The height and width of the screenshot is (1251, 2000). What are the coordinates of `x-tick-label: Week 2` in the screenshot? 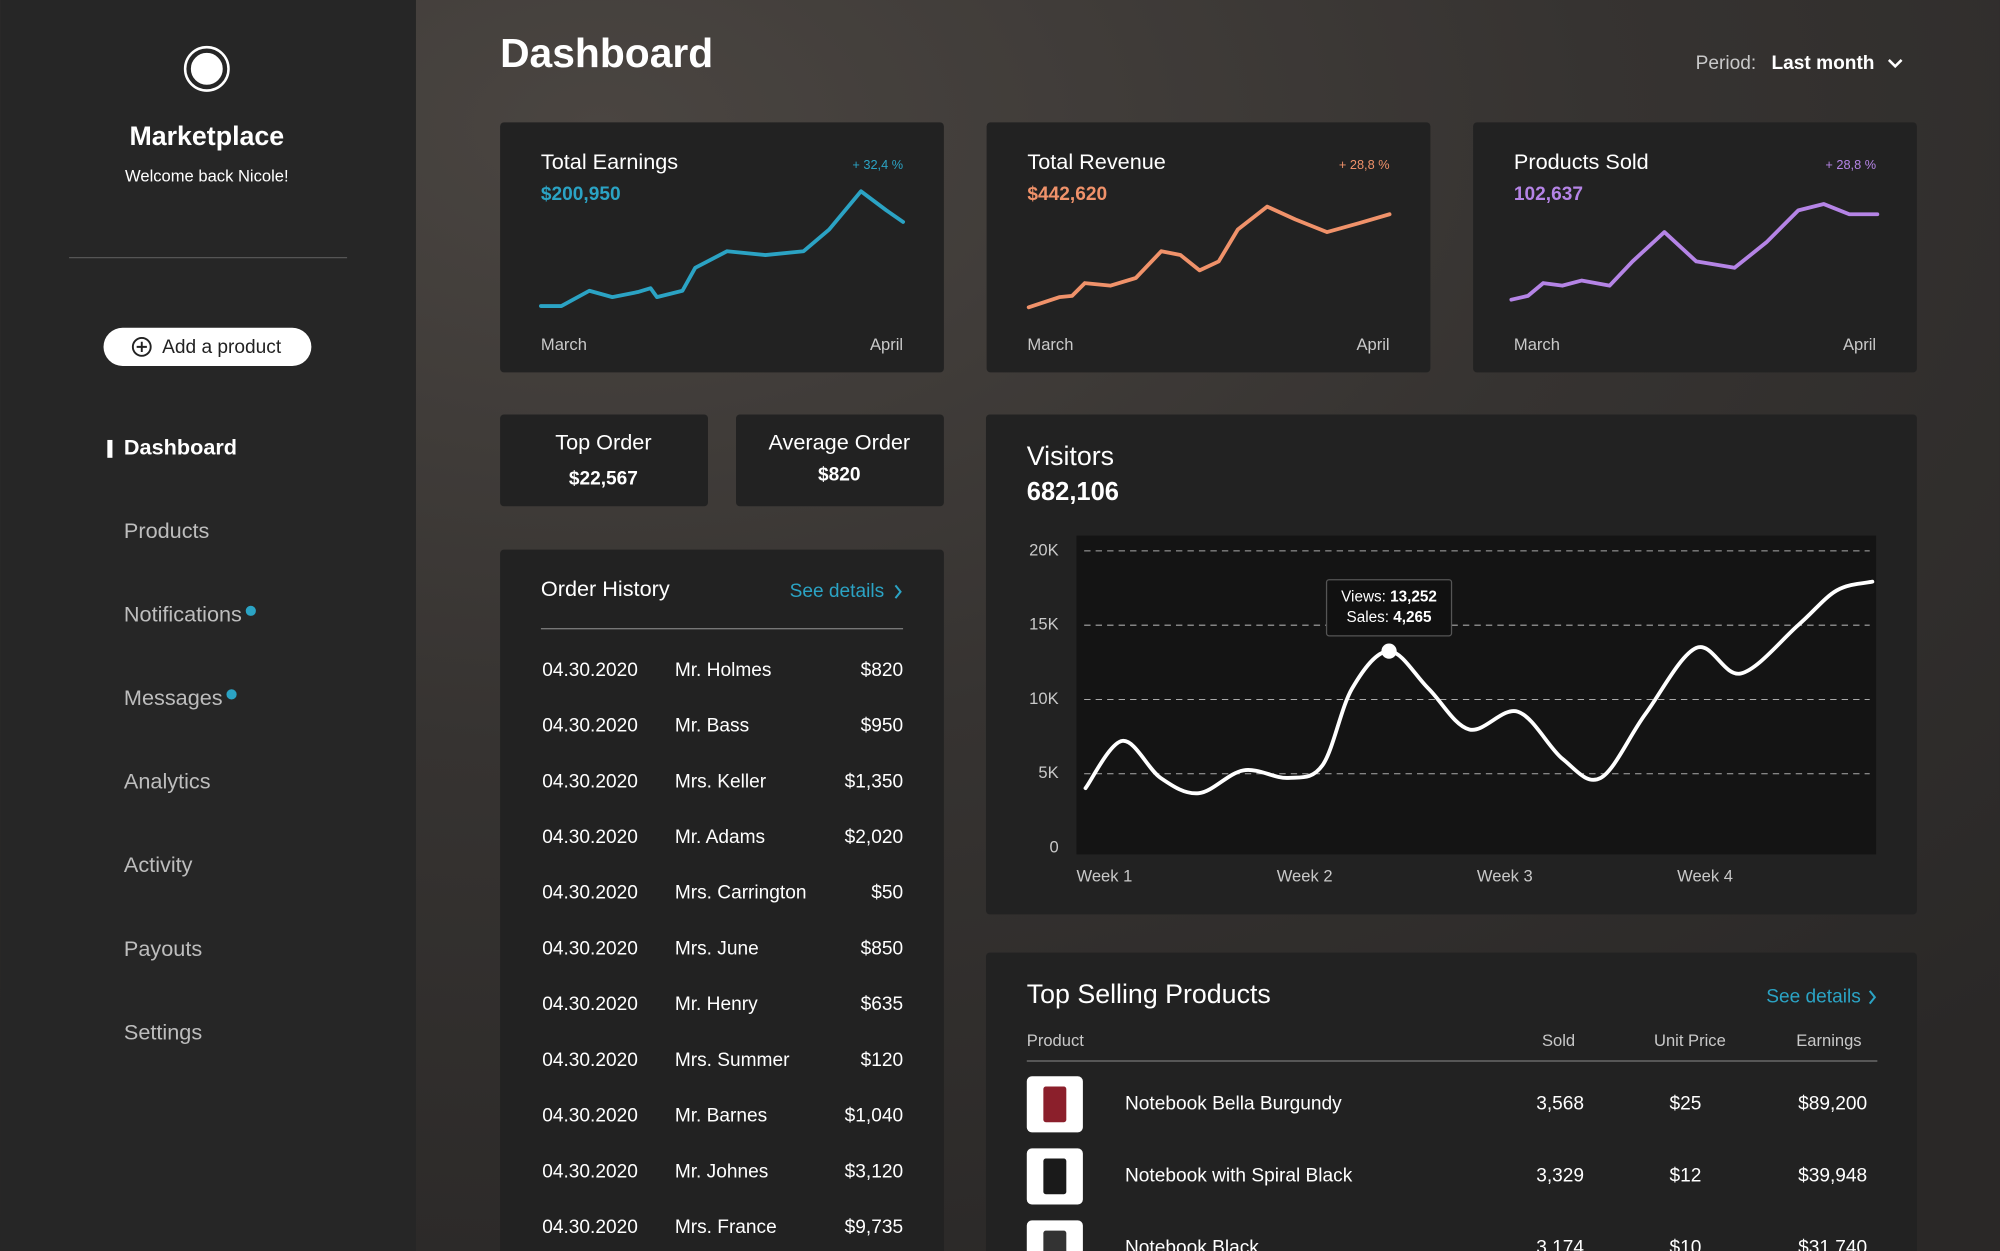 It's located at (1305, 876).